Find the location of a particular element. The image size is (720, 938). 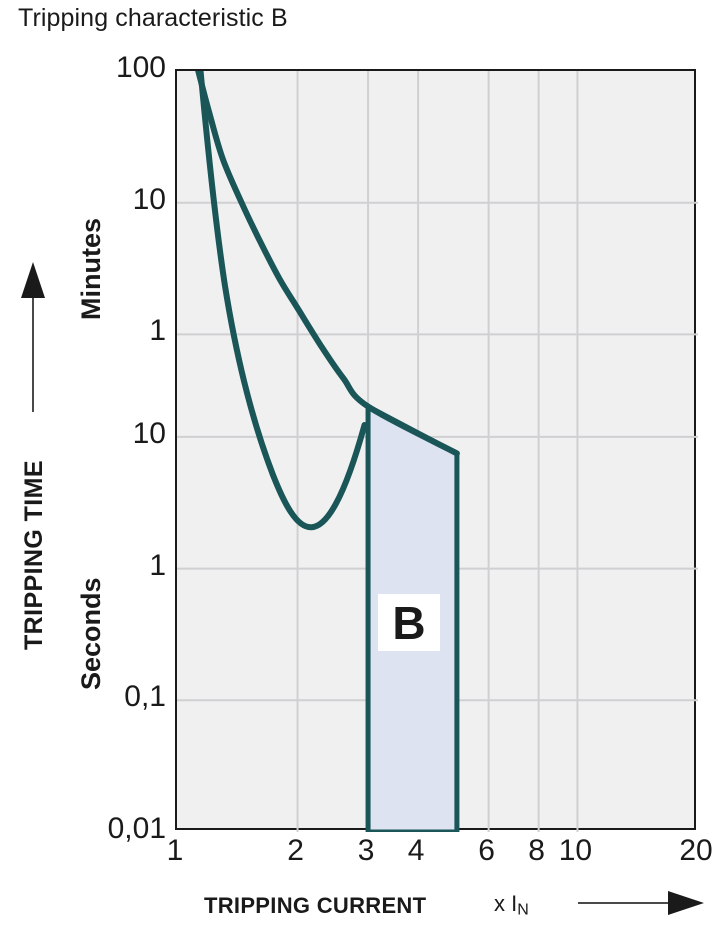

x-axis-unit-symbol: I is located at coordinates (514, 903).